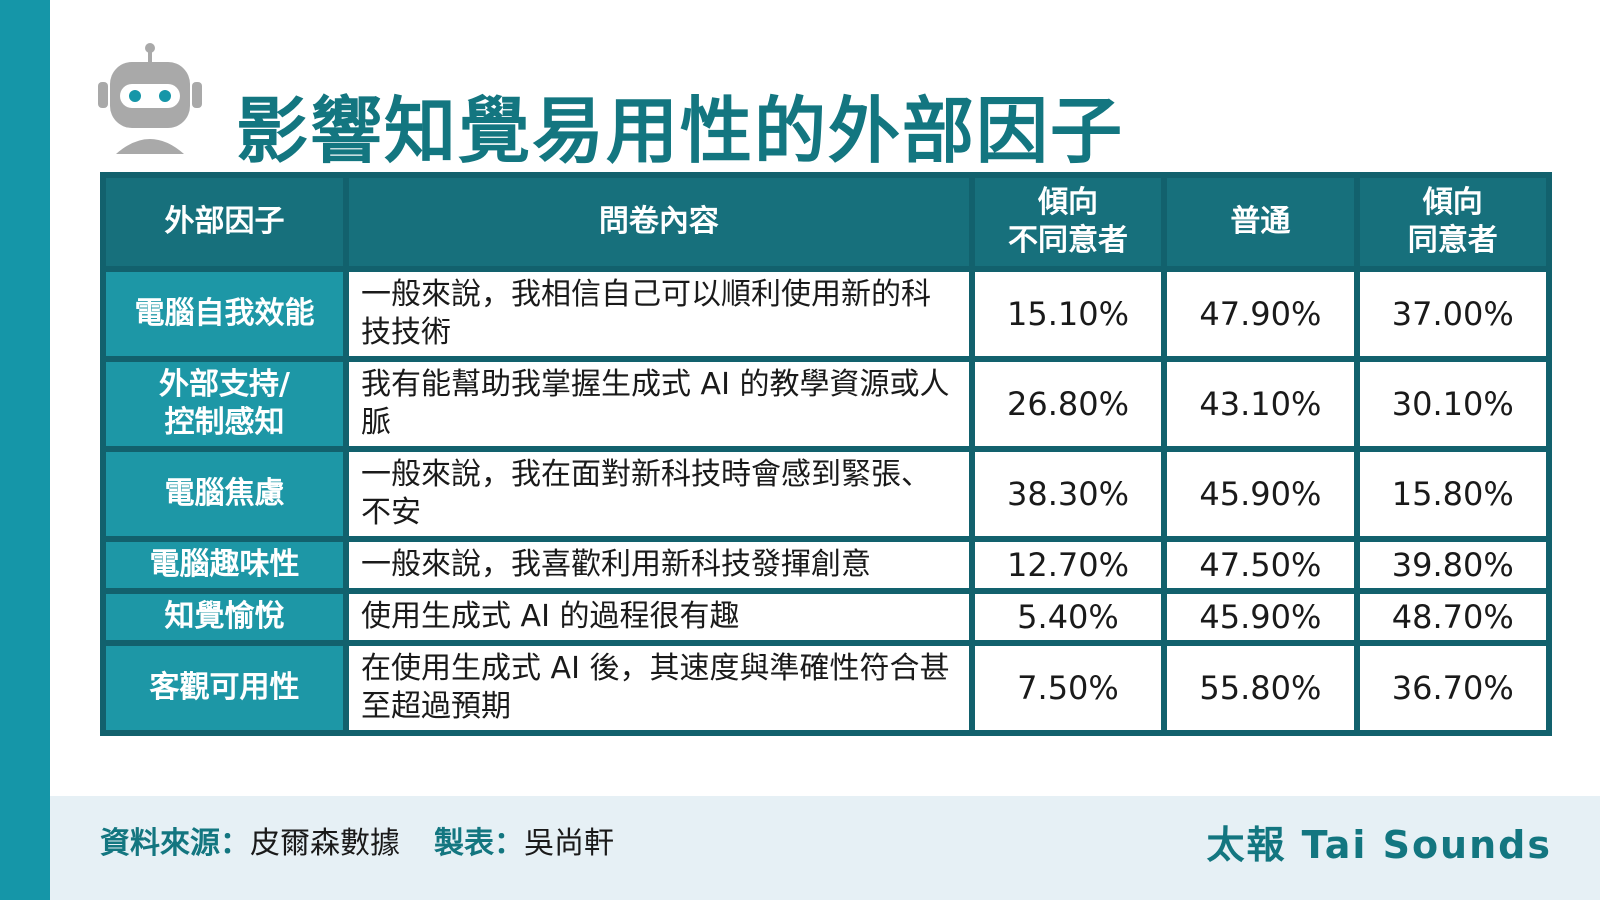  I want to click on agree-value: 37.00%, so click(1453, 314).